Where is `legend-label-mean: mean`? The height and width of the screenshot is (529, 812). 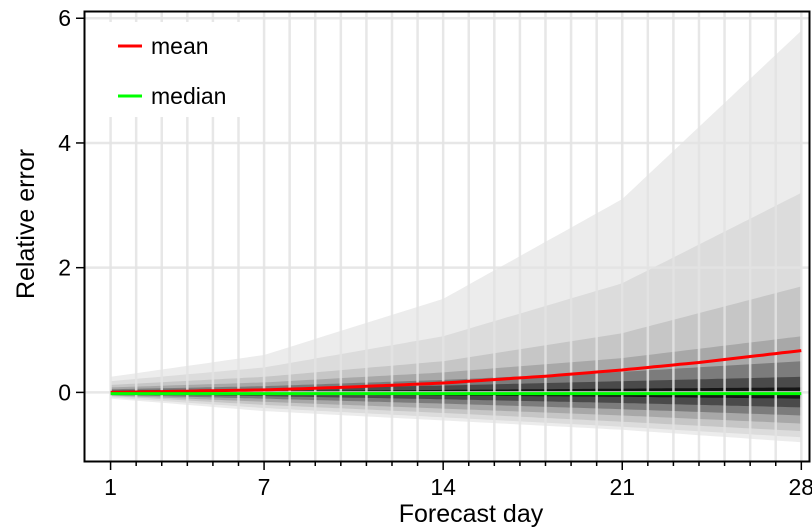 legend-label-mean: mean is located at coordinates (180, 46).